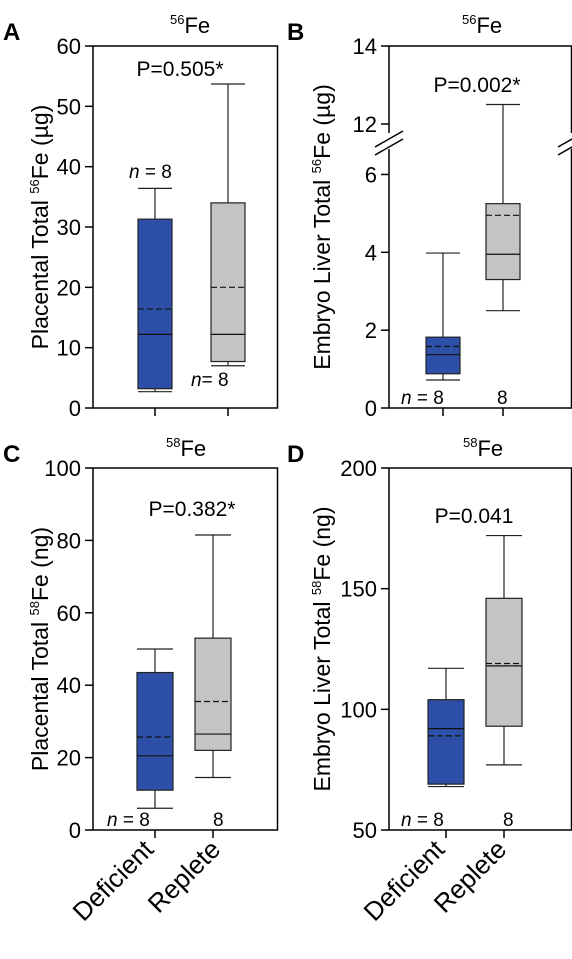 The image size is (572, 959). What do you see at coordinates (295, 32) in the screenshot?
I see `panel-label: B` at bounding box center [295, 32].